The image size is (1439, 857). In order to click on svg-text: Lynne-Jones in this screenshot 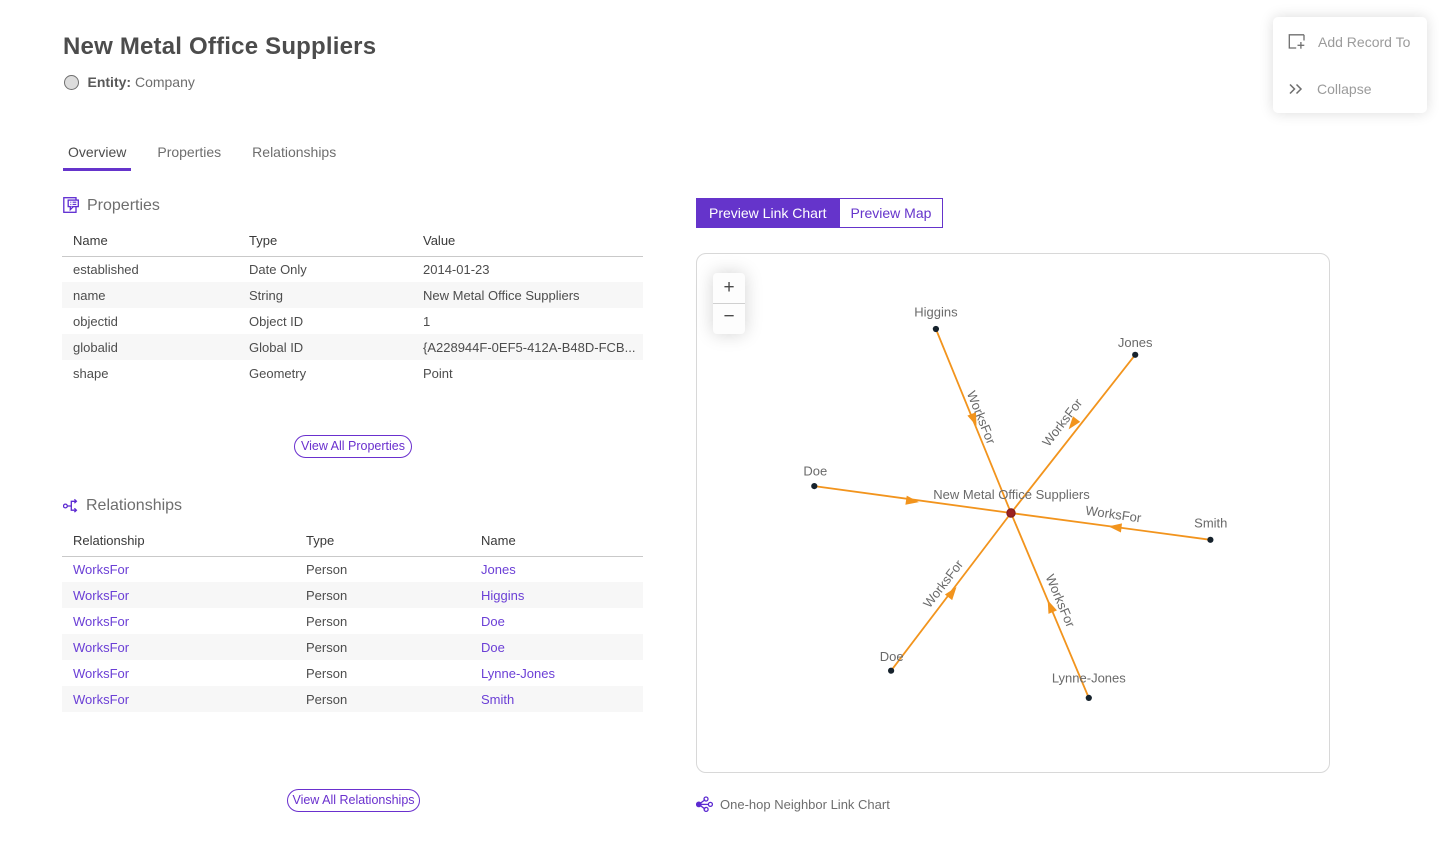, I will do `click(1089, 678)`.